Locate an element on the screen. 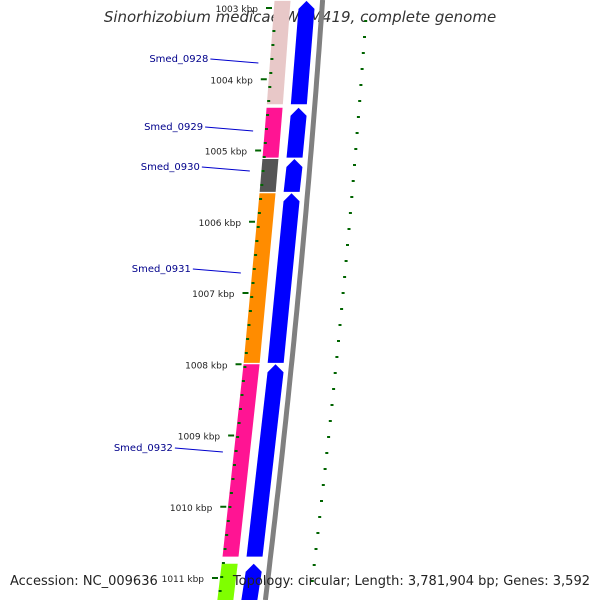 This screenshot has height=600, width=600. scale-tick-label: 1006 kbp is located at coordinates (220, 224).